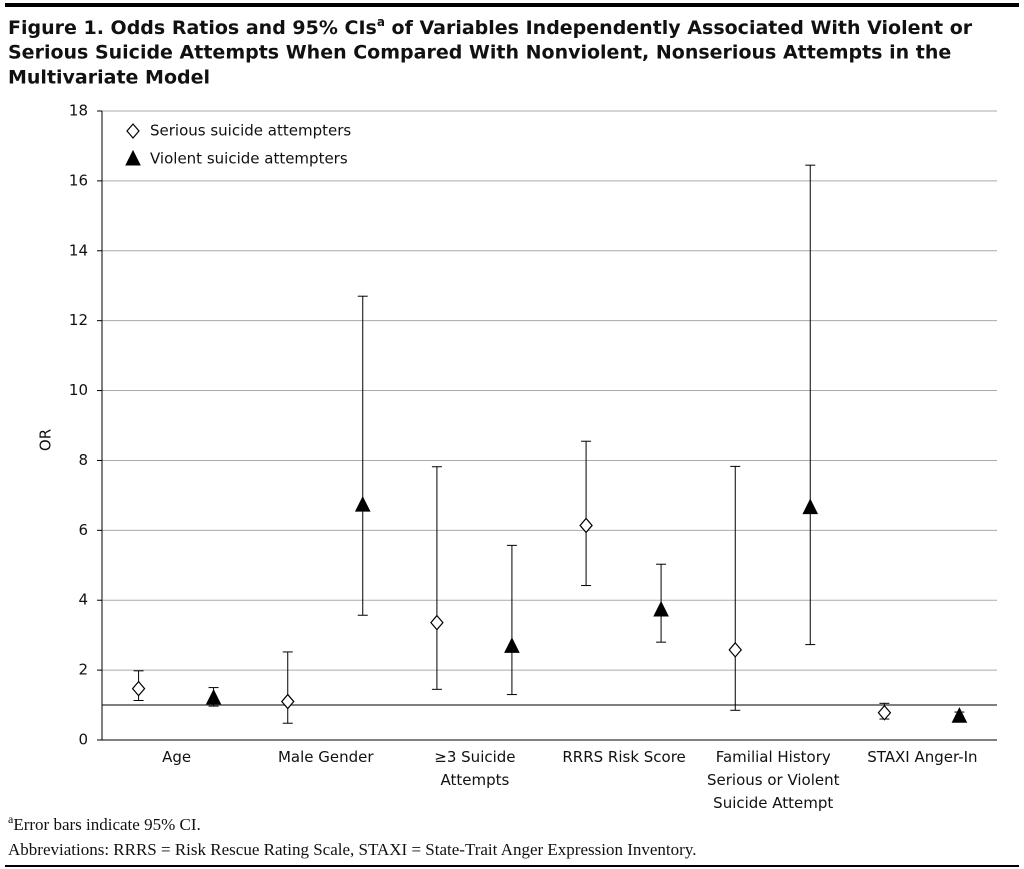 Image resolution: width=1024 pixels, height=869 pixels. I want to click on y-tick-label: 14, so click(78, 250).